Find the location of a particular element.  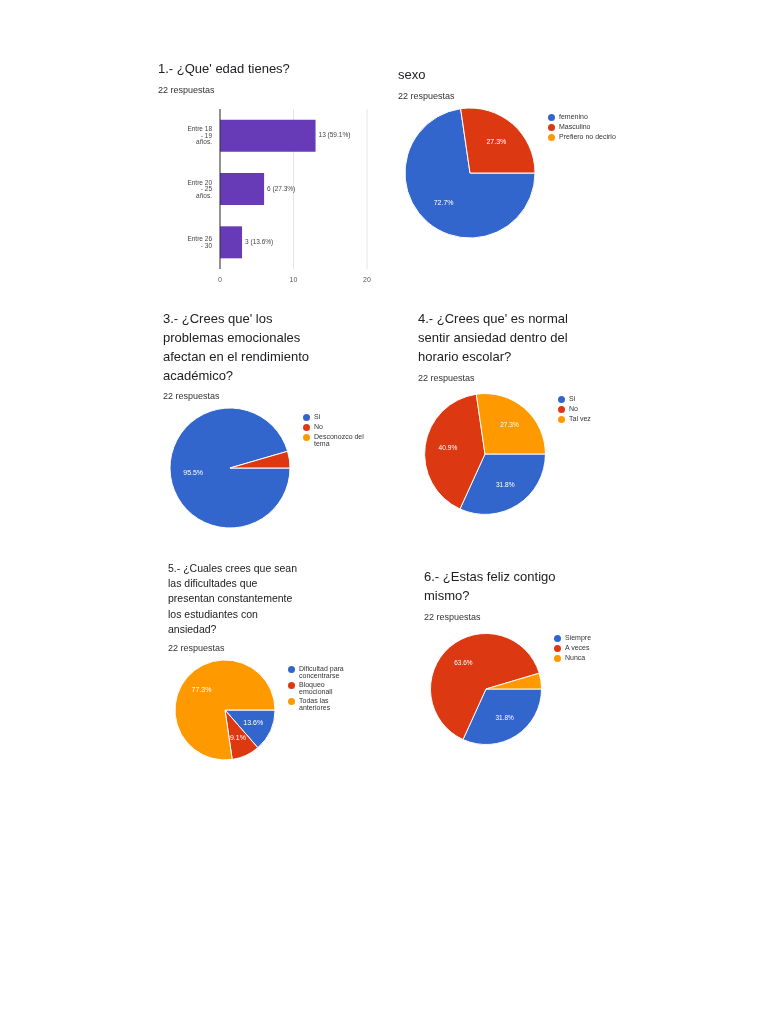

chart-title: 5.- ¿Cuales crees que sean las dificultades que presentan constantemente los estudiantes con ansiedad? is located at coordinates (233, 599).